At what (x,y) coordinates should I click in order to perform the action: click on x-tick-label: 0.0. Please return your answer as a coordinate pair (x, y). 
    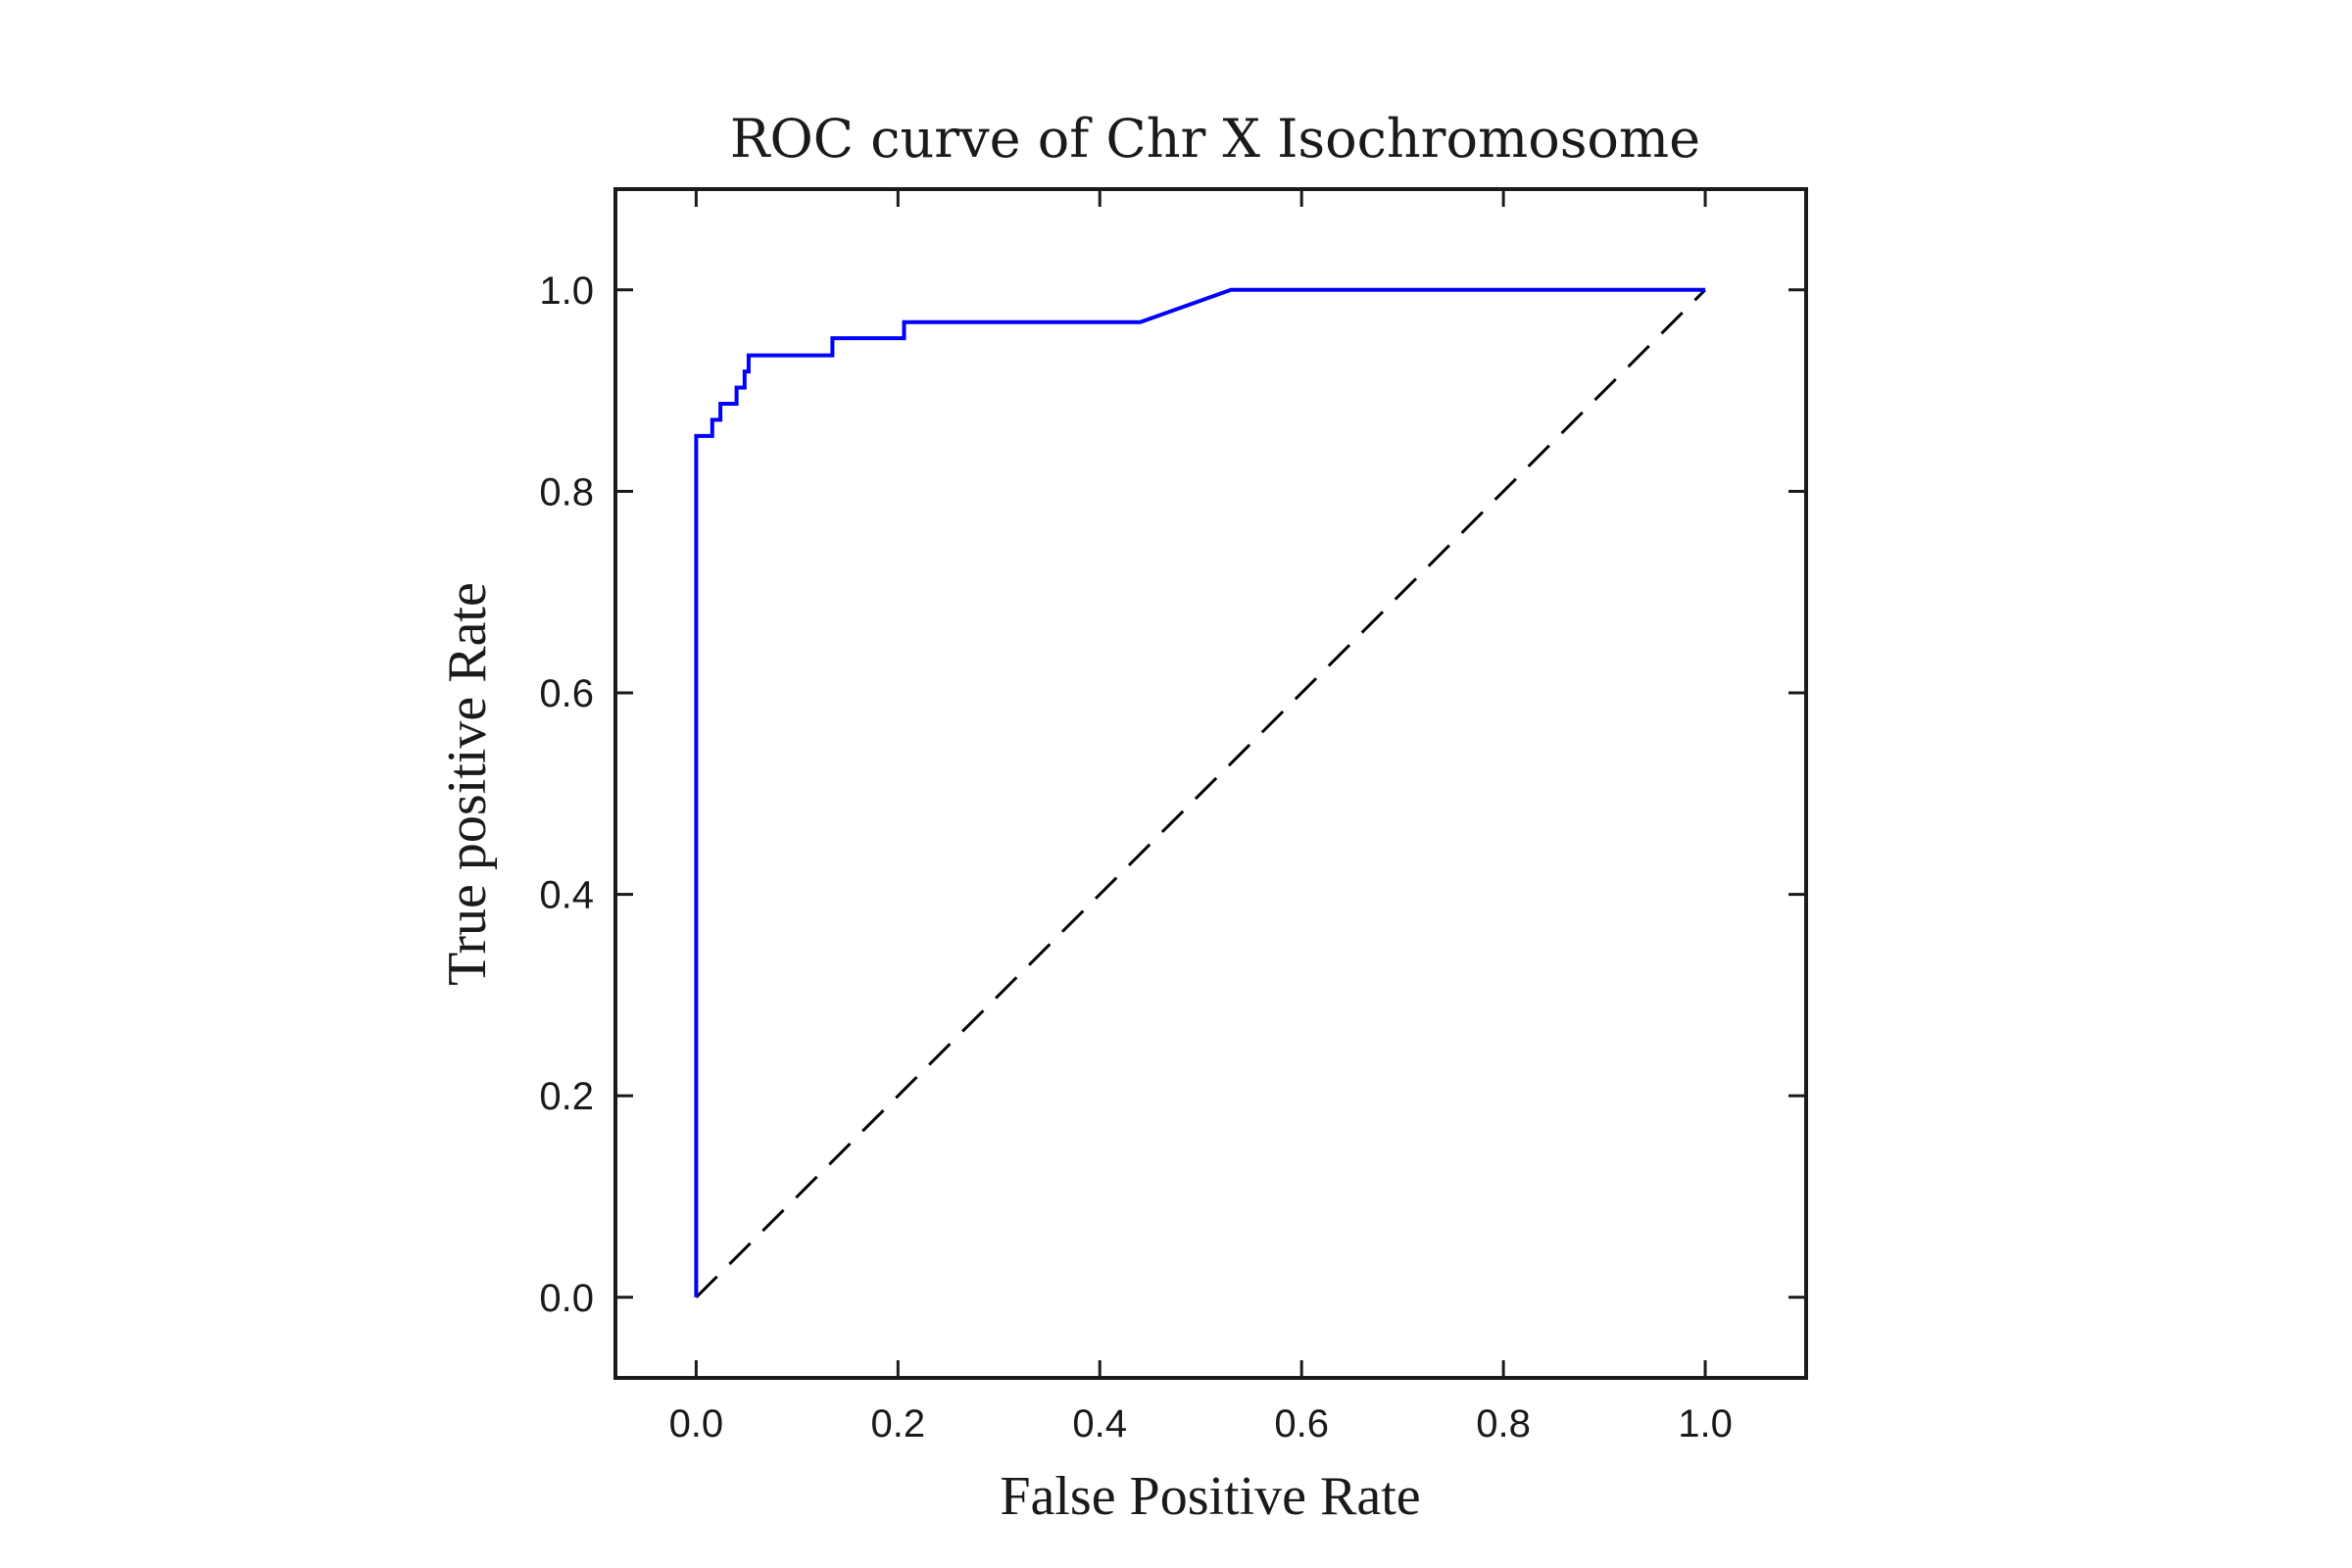
    Looking at the image, I should click on (696, 1424).